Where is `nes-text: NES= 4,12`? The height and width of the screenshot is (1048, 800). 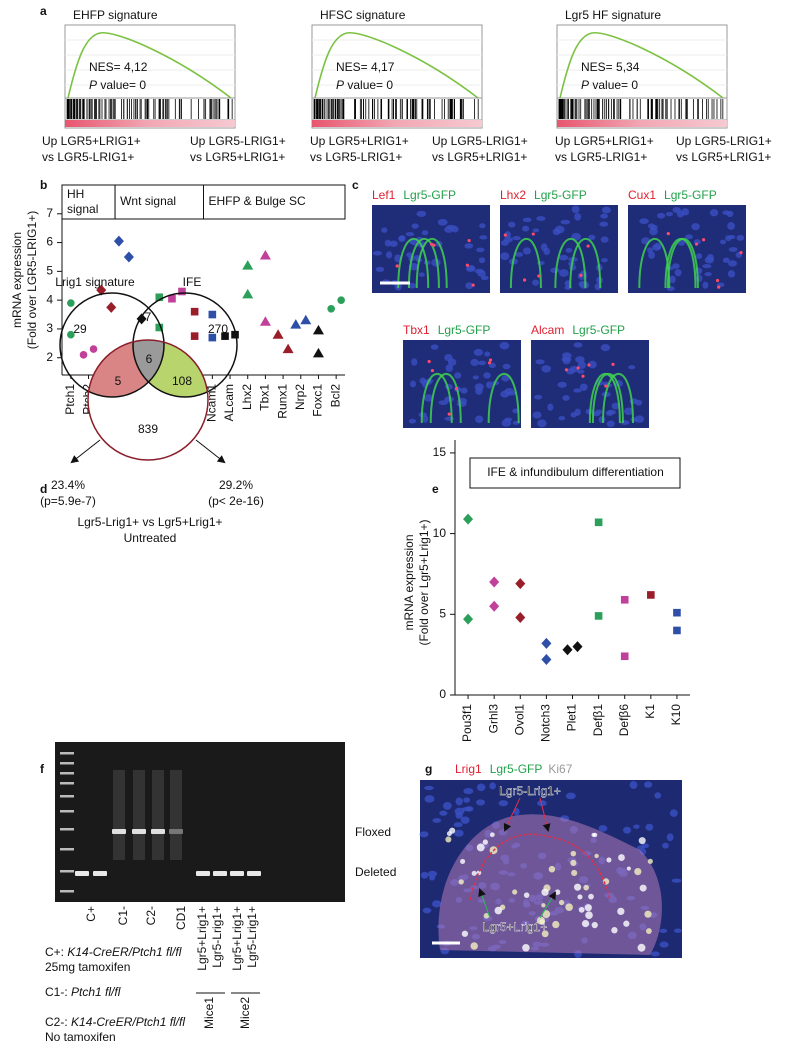 nes-text: NES= 4,12 is located at coordinates (118, 67).